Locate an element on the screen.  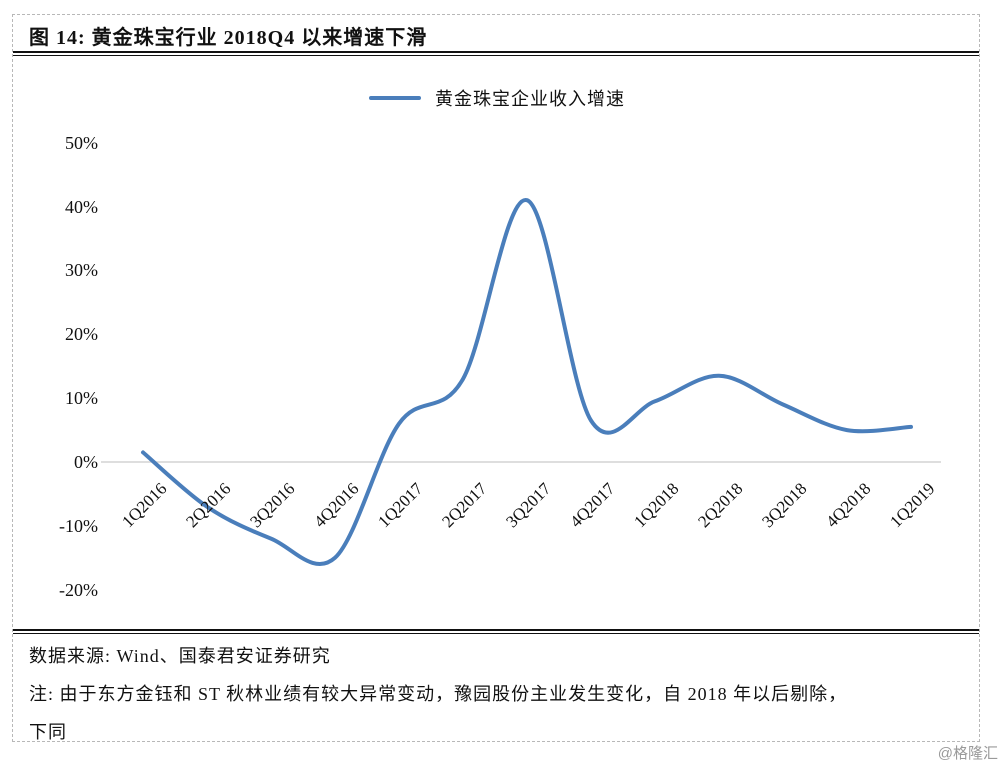
y-tick-label: -20% is located at coordinates (78, 589).